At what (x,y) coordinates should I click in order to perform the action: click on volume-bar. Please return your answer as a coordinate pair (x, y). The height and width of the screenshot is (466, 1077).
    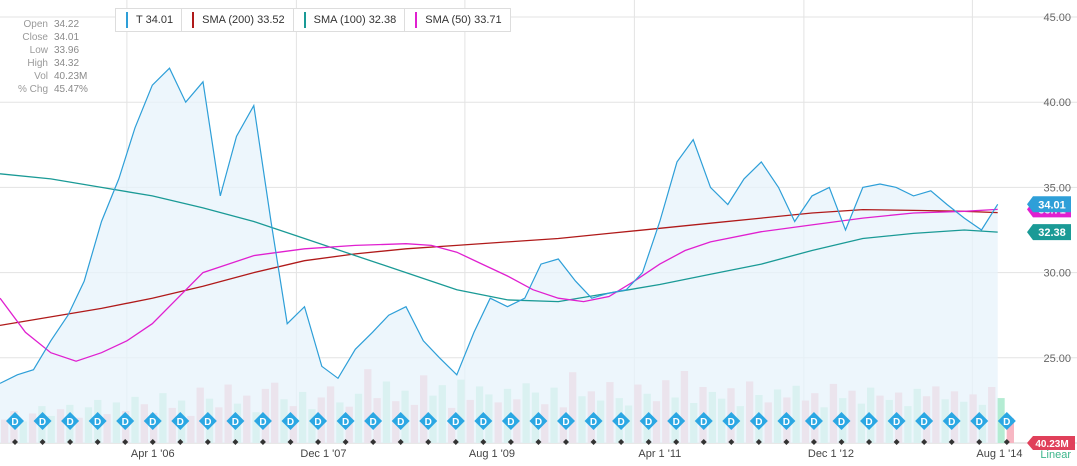
    Looking at the image, I should click on (1010, 430).